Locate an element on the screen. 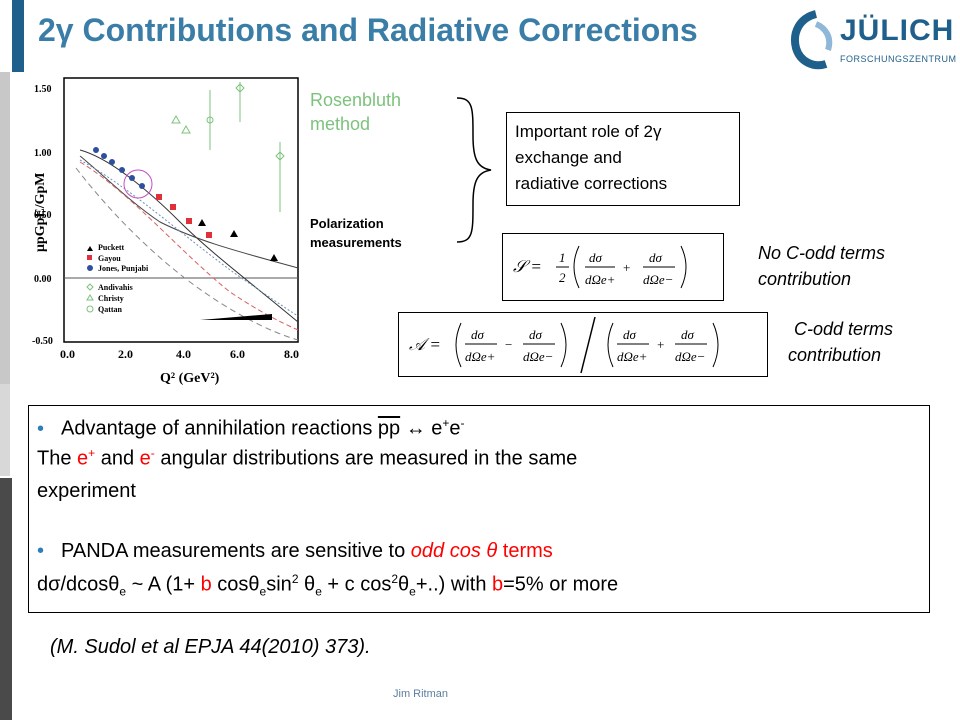 Image resolution: width=960 pixels, height=720 pixels. highlight-circle is located at coordinates (138, 184).